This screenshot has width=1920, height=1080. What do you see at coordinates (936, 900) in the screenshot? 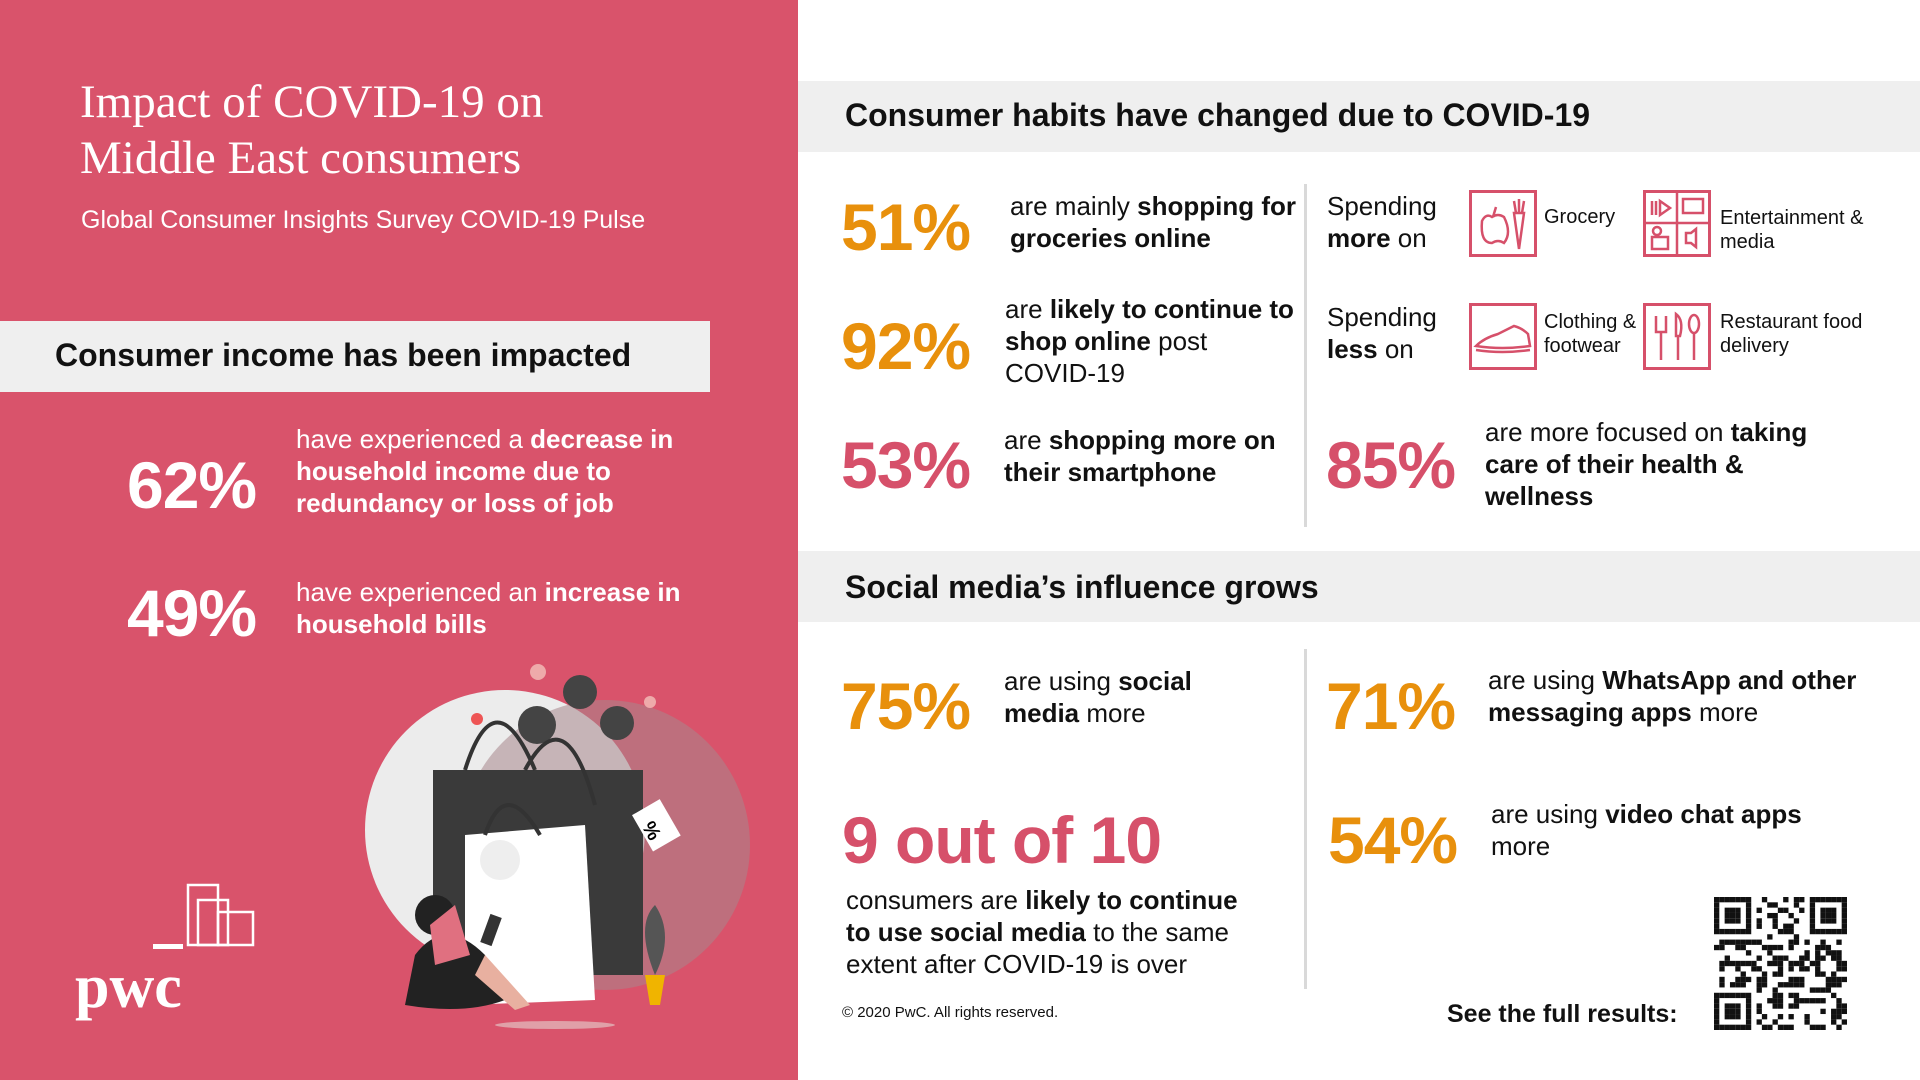
I see `body-text: consumers are` at bounding box center [936, 900].